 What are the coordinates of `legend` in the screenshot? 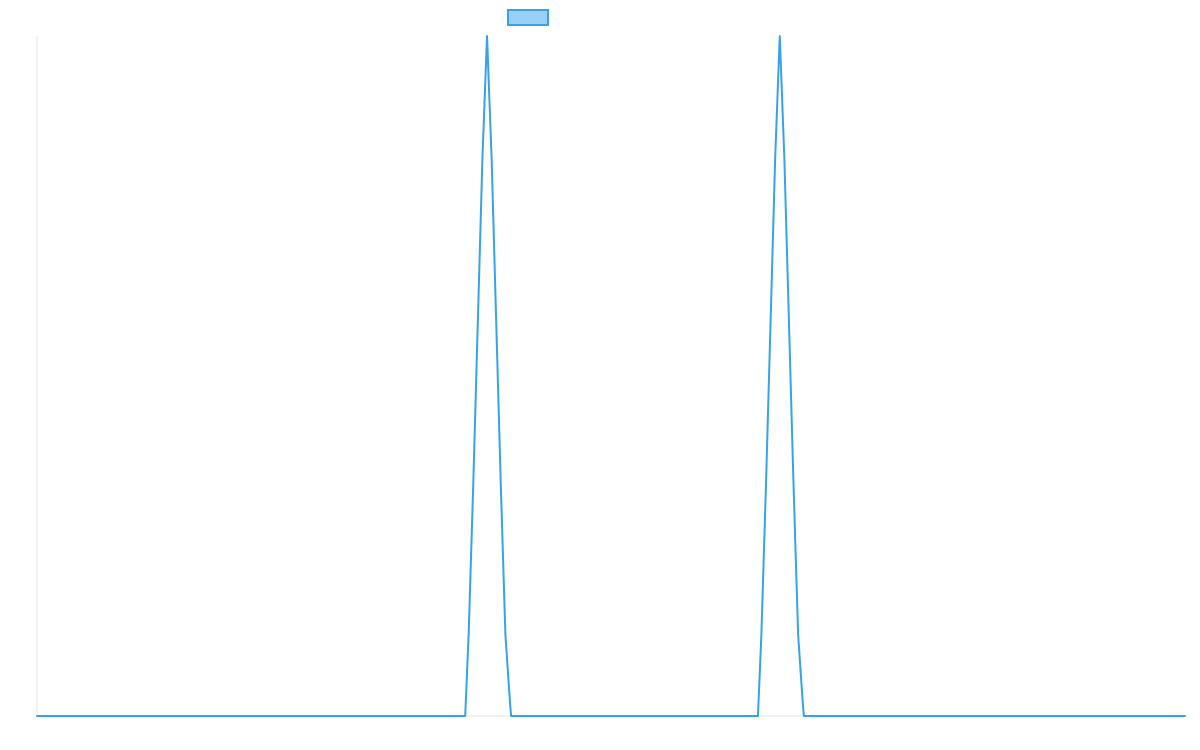 It's located at (528, 17).